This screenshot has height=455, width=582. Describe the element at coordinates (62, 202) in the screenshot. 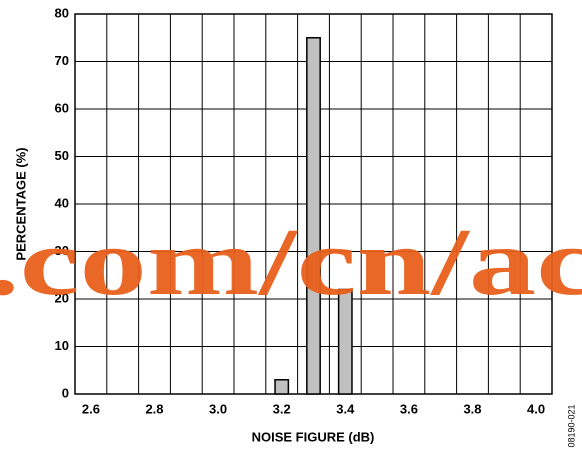

I see `y-tick-label: 40` at that location.